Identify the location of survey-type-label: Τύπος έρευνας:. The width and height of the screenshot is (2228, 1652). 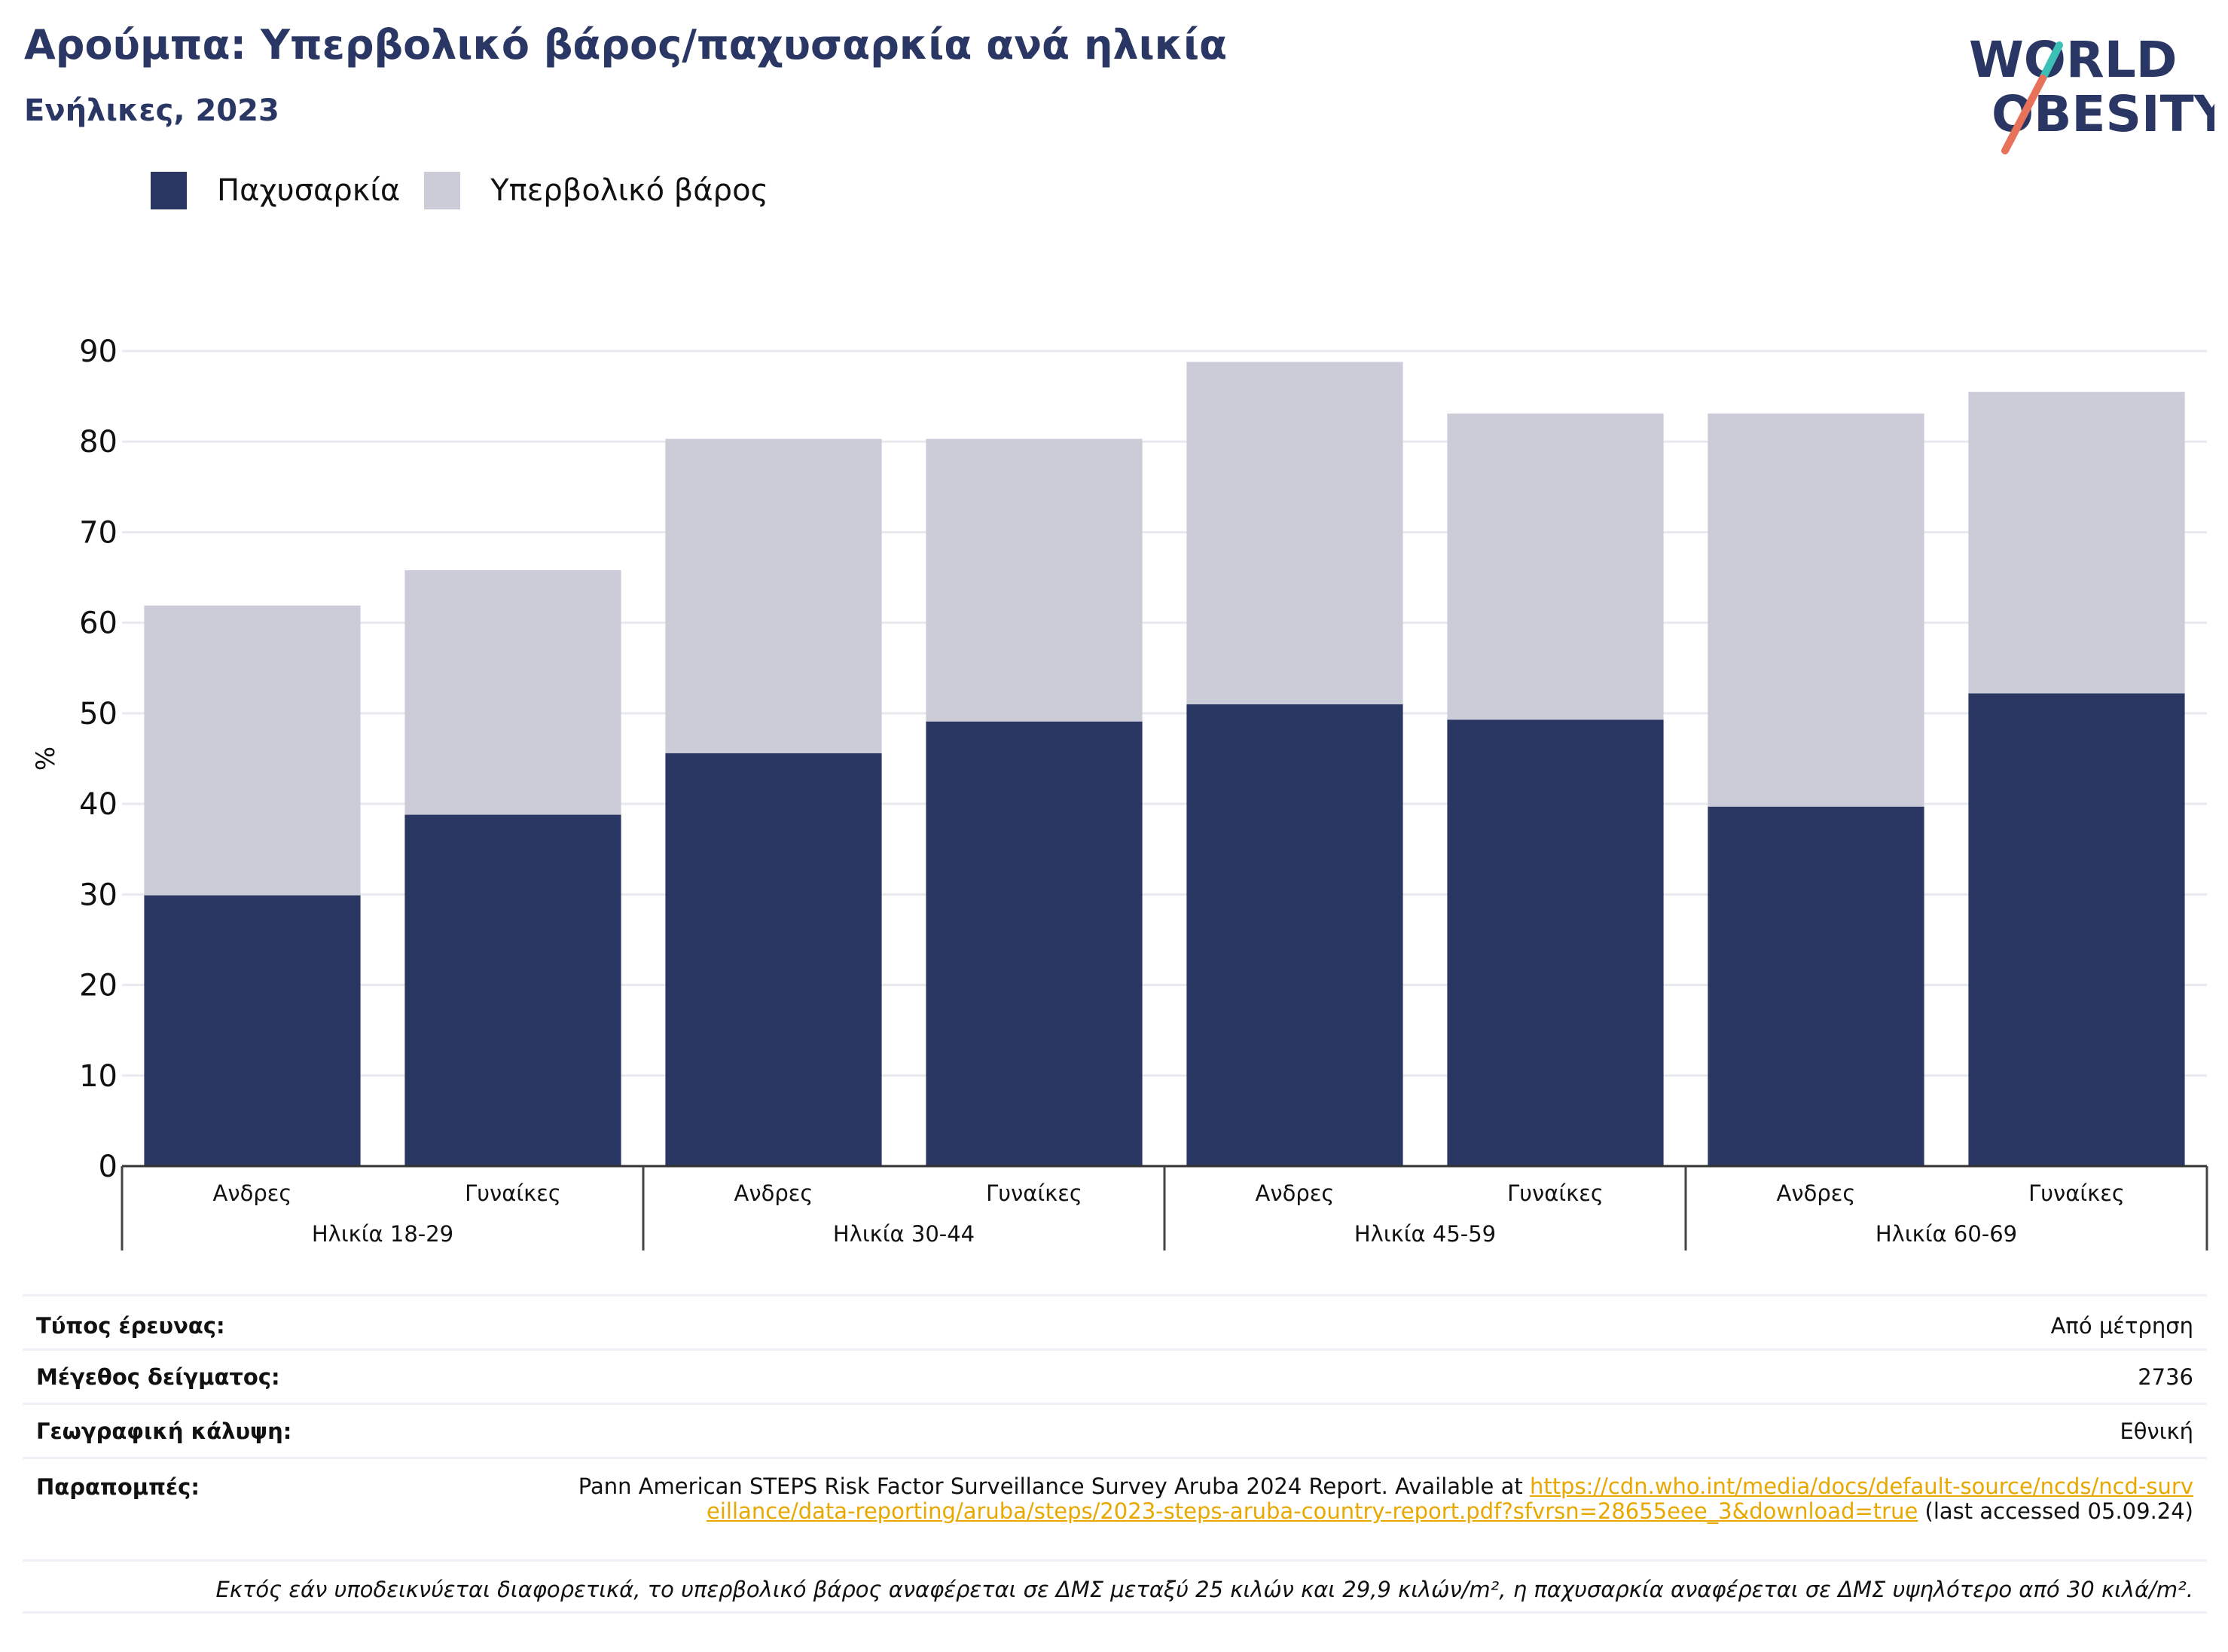
(130, 1326).